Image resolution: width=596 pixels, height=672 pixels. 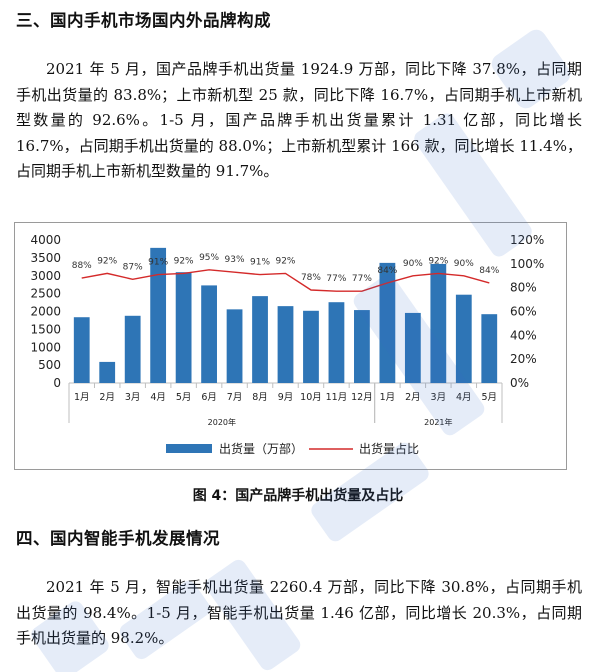 What do you see at coordinates (438, 422) in the screenshot?
I see `year-group-label: 2021年` at bounding box center [438, 422].